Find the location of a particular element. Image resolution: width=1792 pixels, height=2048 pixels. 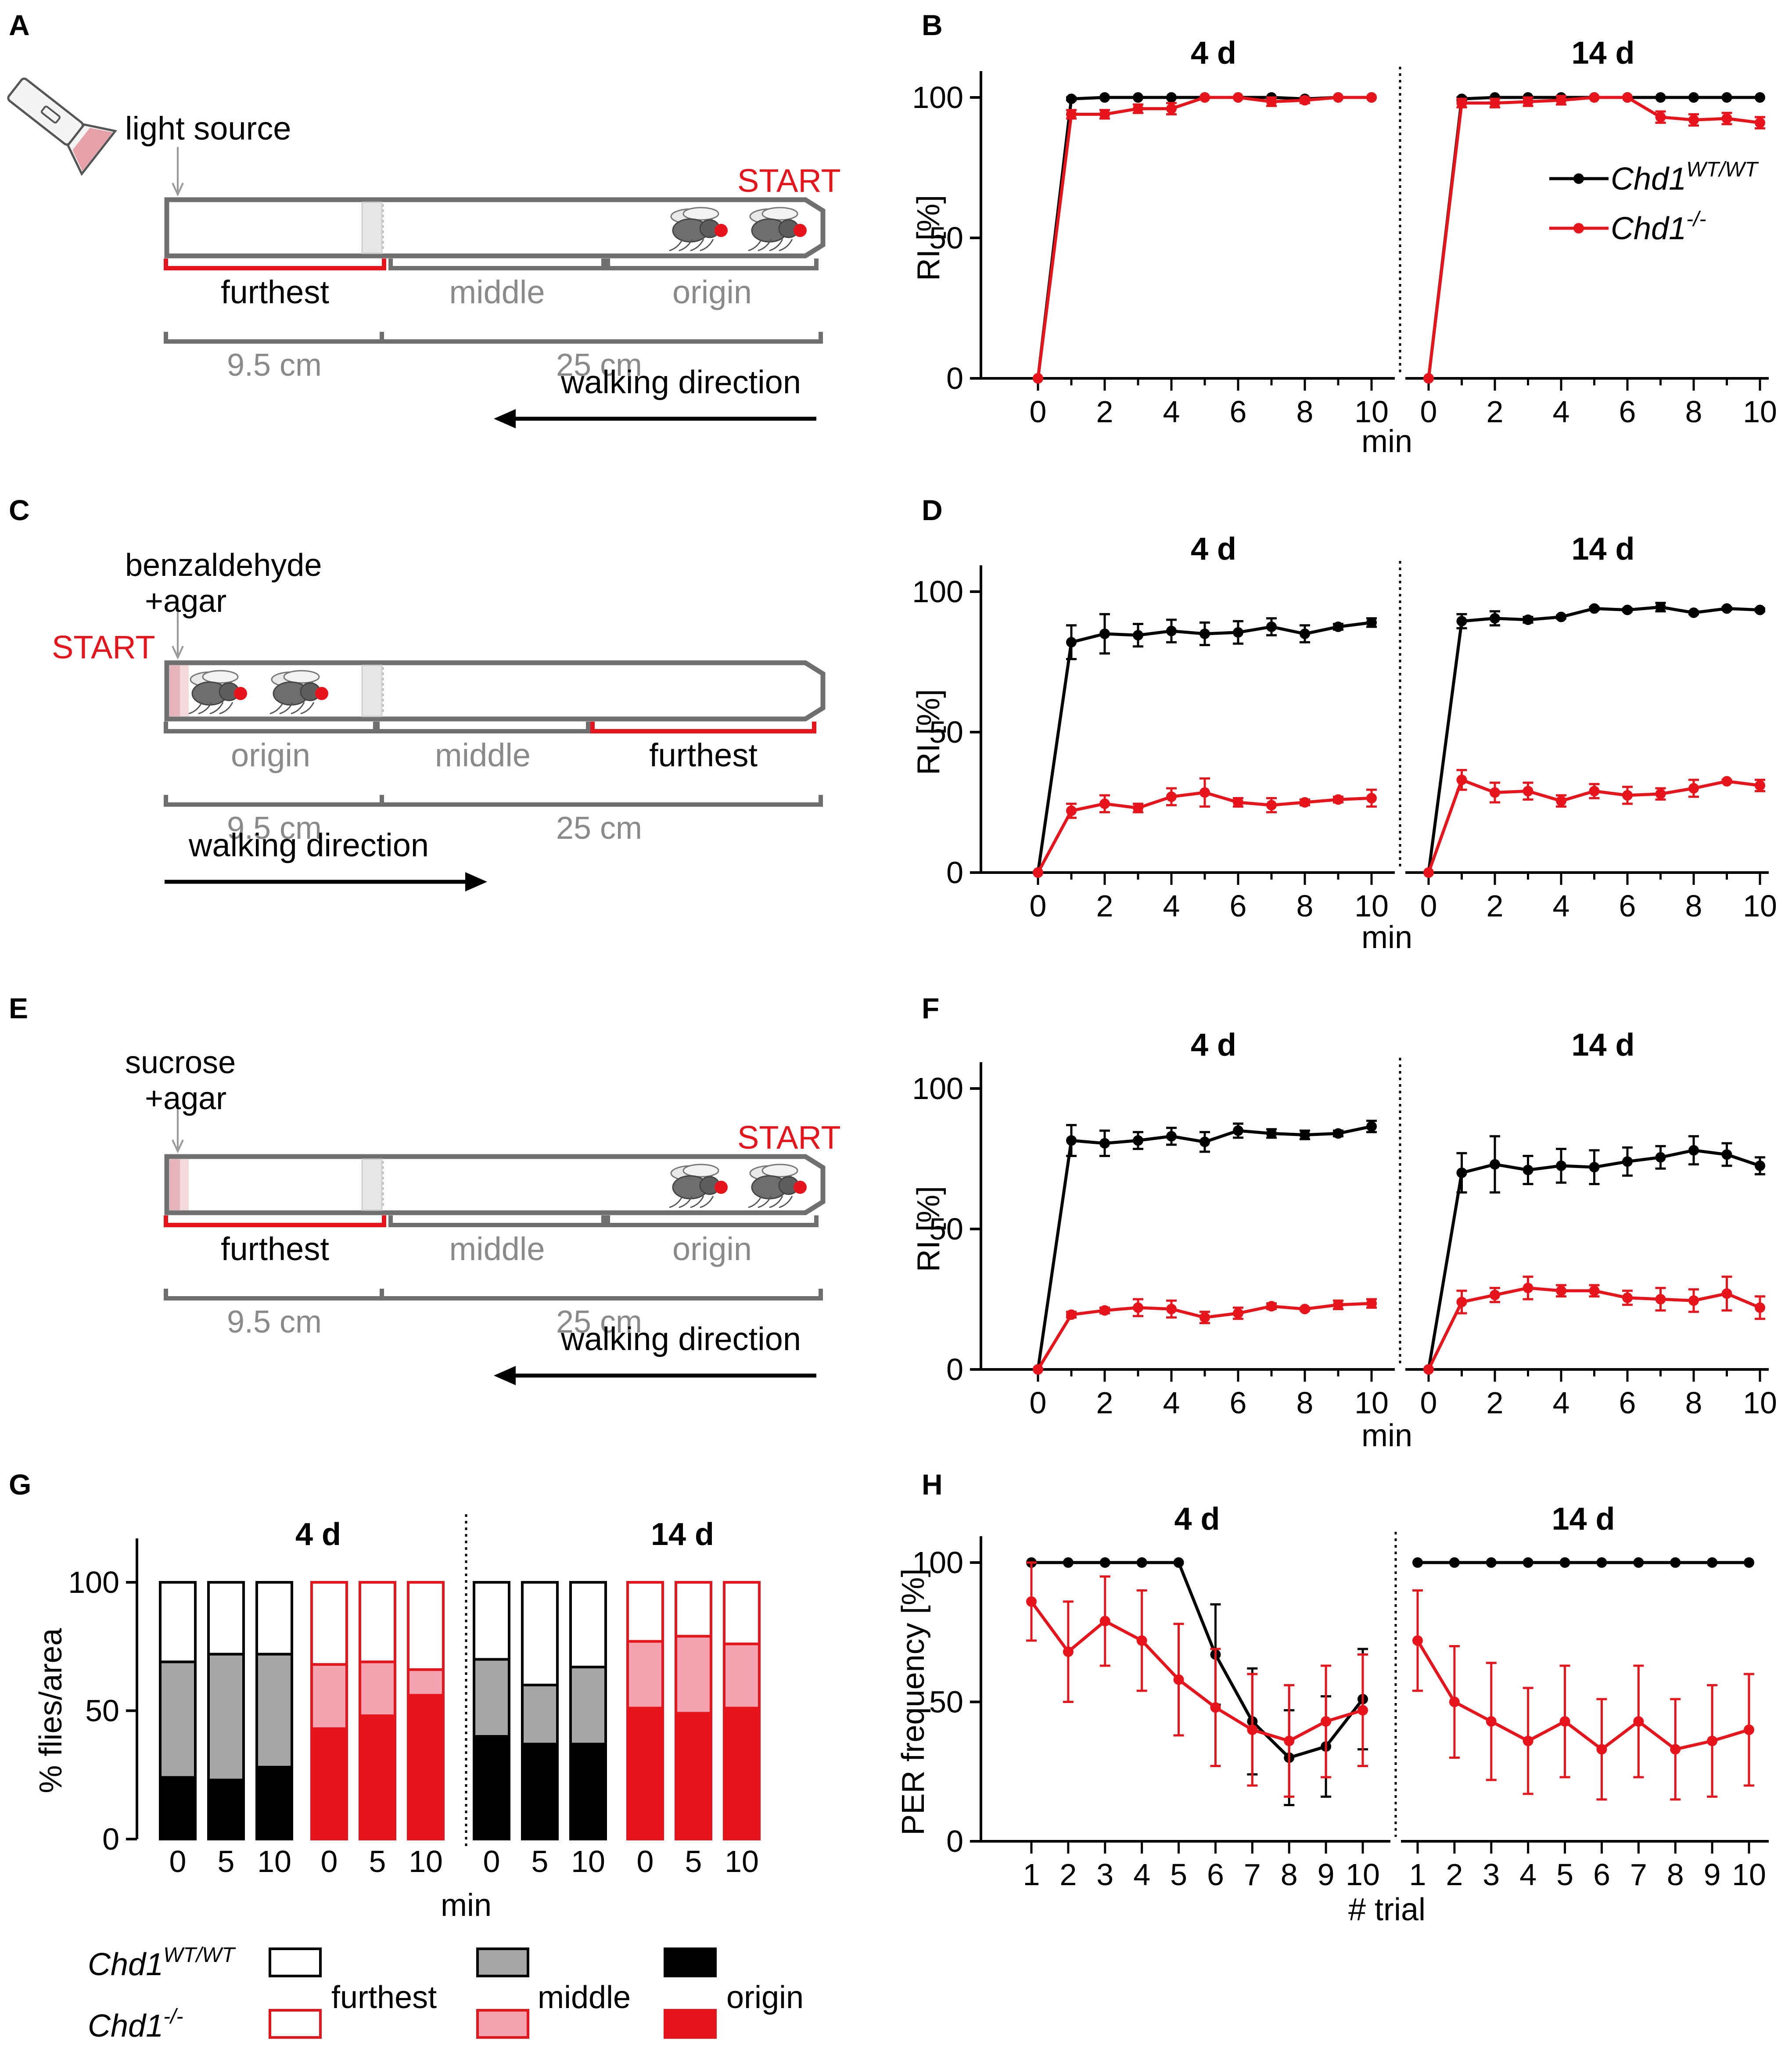

fly-icon is located at coordinates (699, 1186).